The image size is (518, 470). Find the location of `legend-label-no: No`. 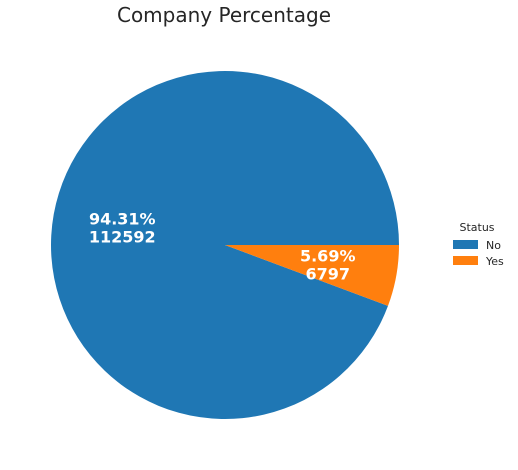

legend-label-no: No is located at coordinates (493, 245).